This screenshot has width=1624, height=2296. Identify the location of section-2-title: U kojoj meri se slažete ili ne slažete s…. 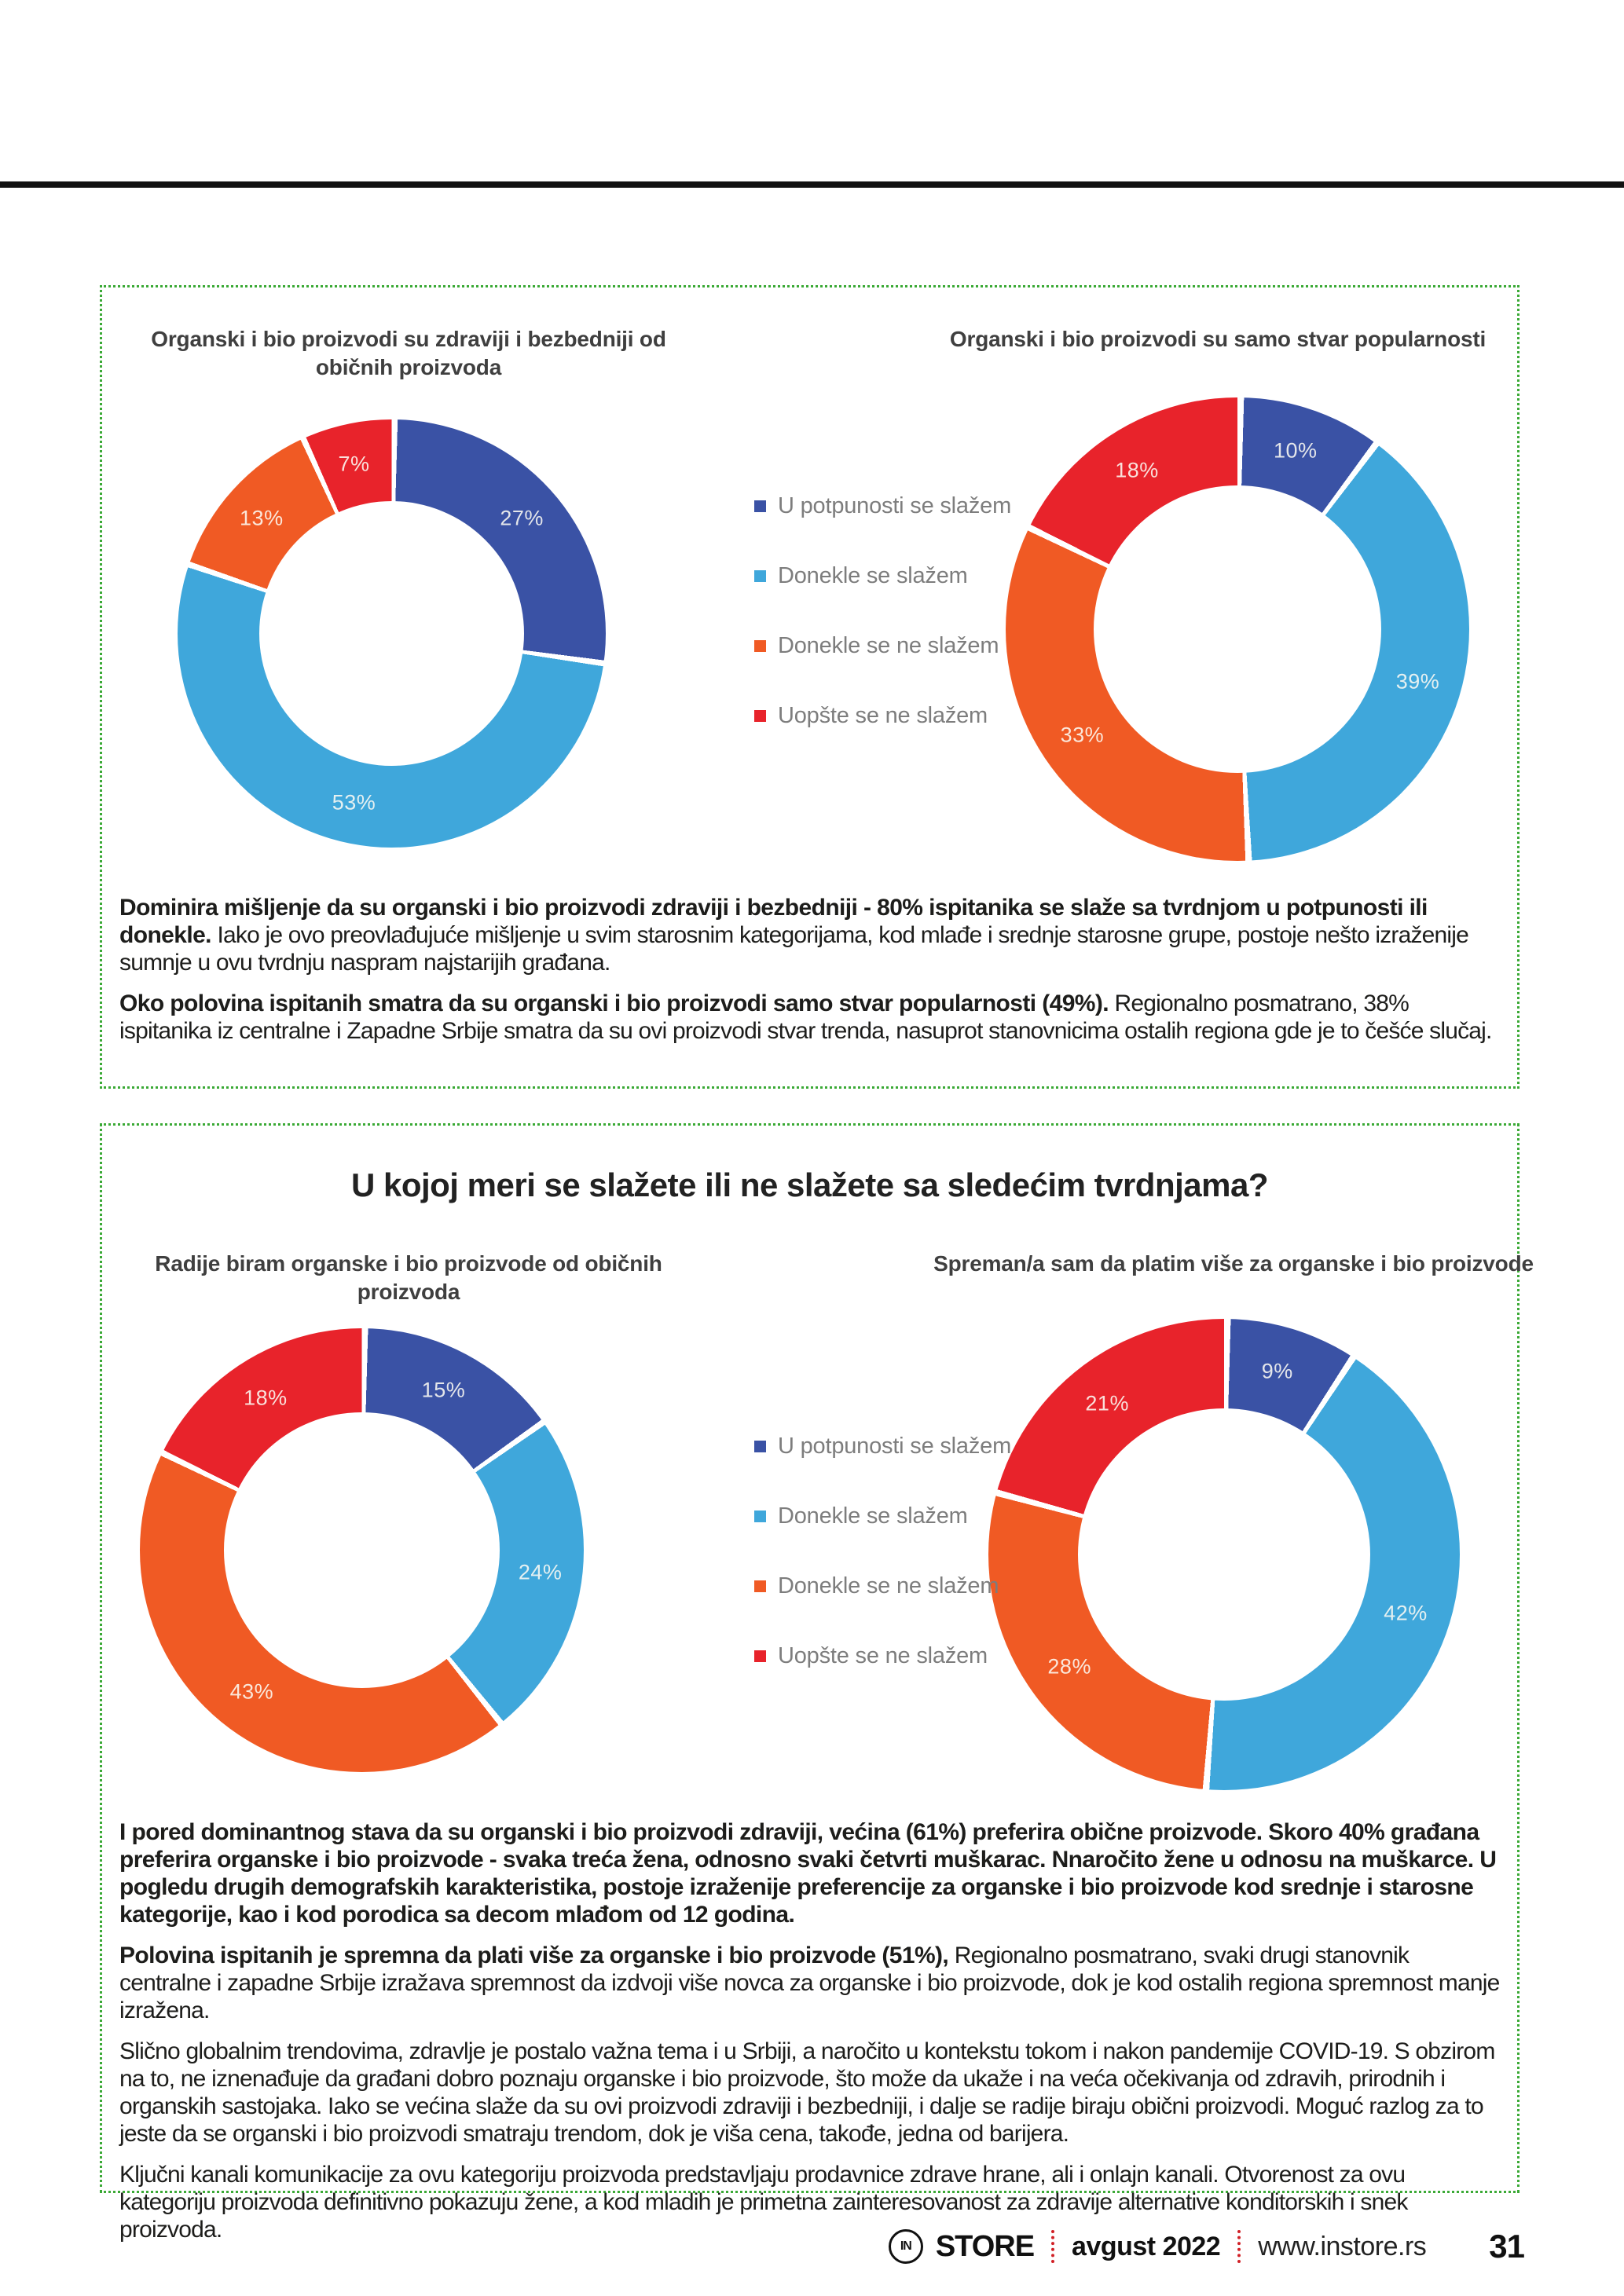
(809, 1184).